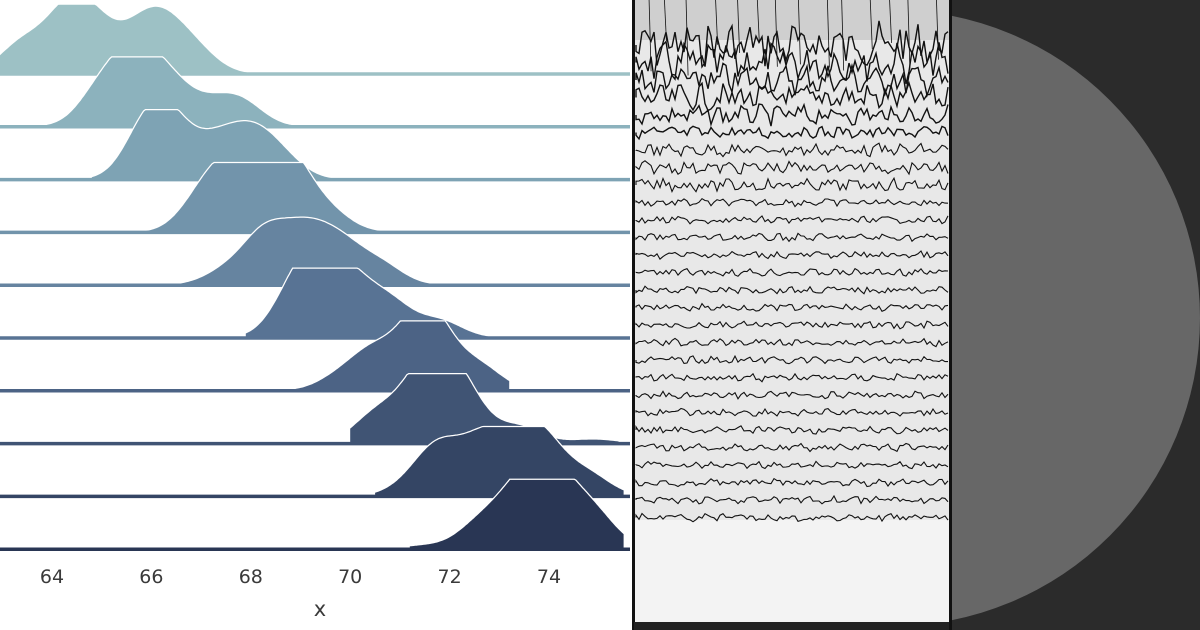 This screenshot has height=630, width=1200. I want to click on x-tick-label: 72, so click(450, 577).